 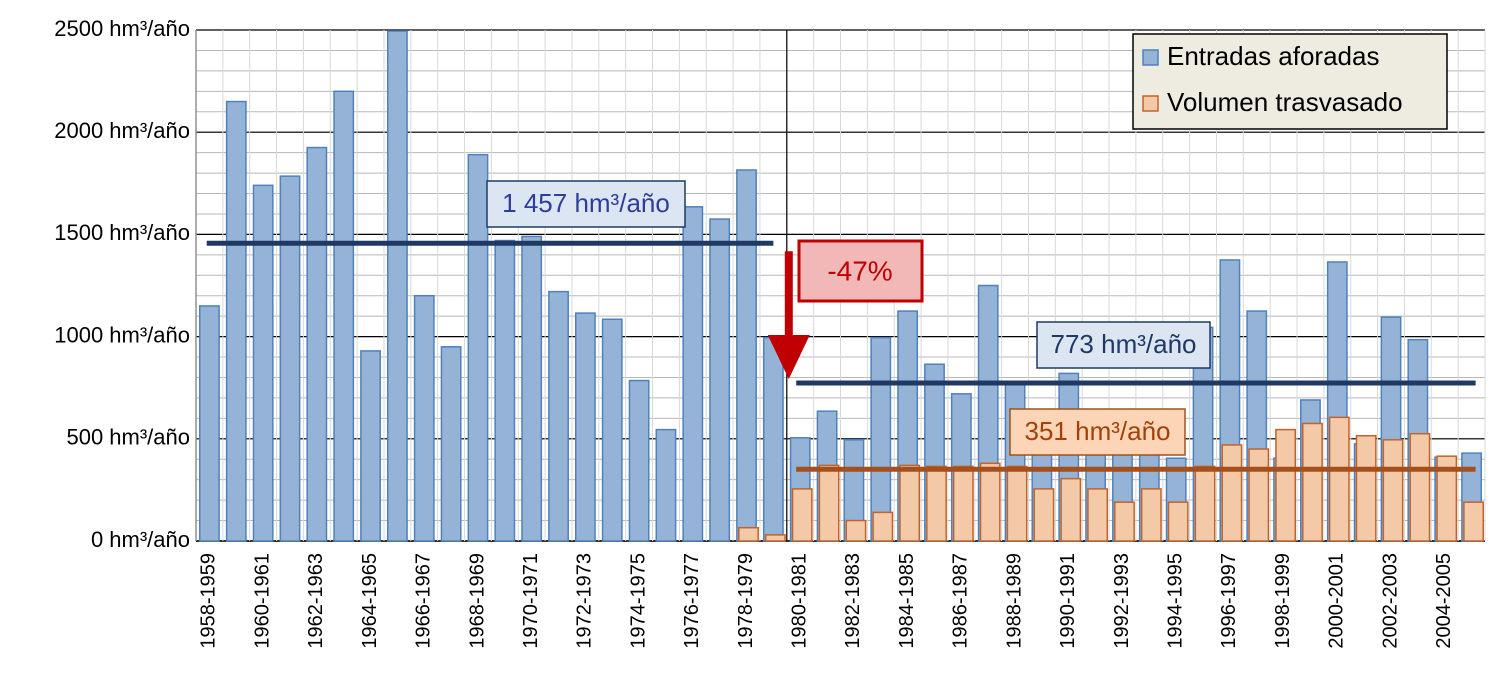 What do you see at coordinates (800, 601) in the screenshot?
I see `x-tick-label: 1980-1981` at bounding box center [800, 601].